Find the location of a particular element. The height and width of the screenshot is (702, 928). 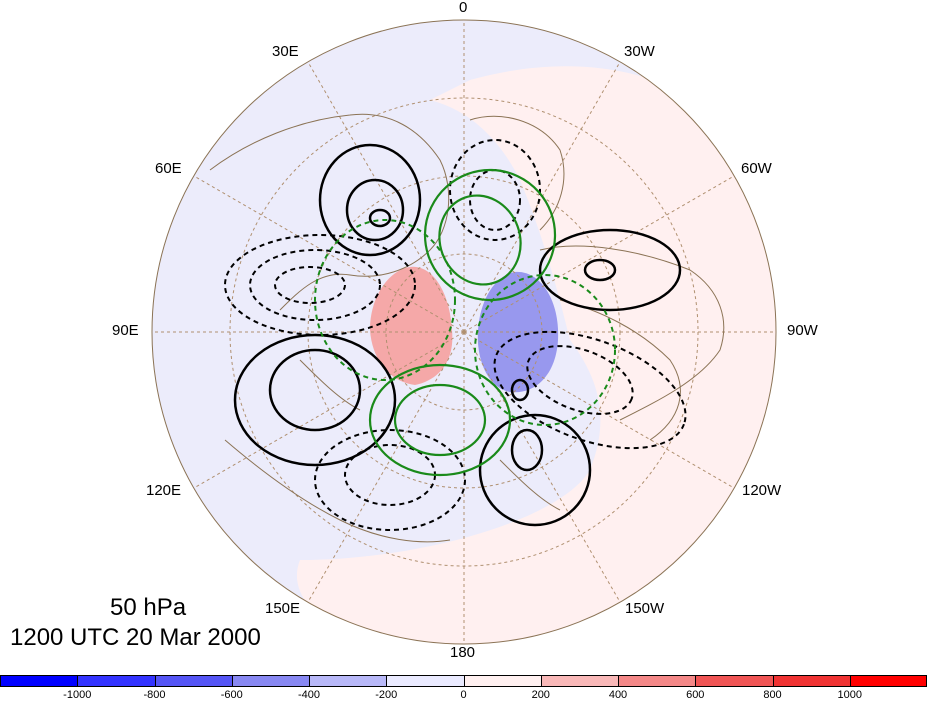

colorbar-label: 1000 is located at coordinates (849, 695).